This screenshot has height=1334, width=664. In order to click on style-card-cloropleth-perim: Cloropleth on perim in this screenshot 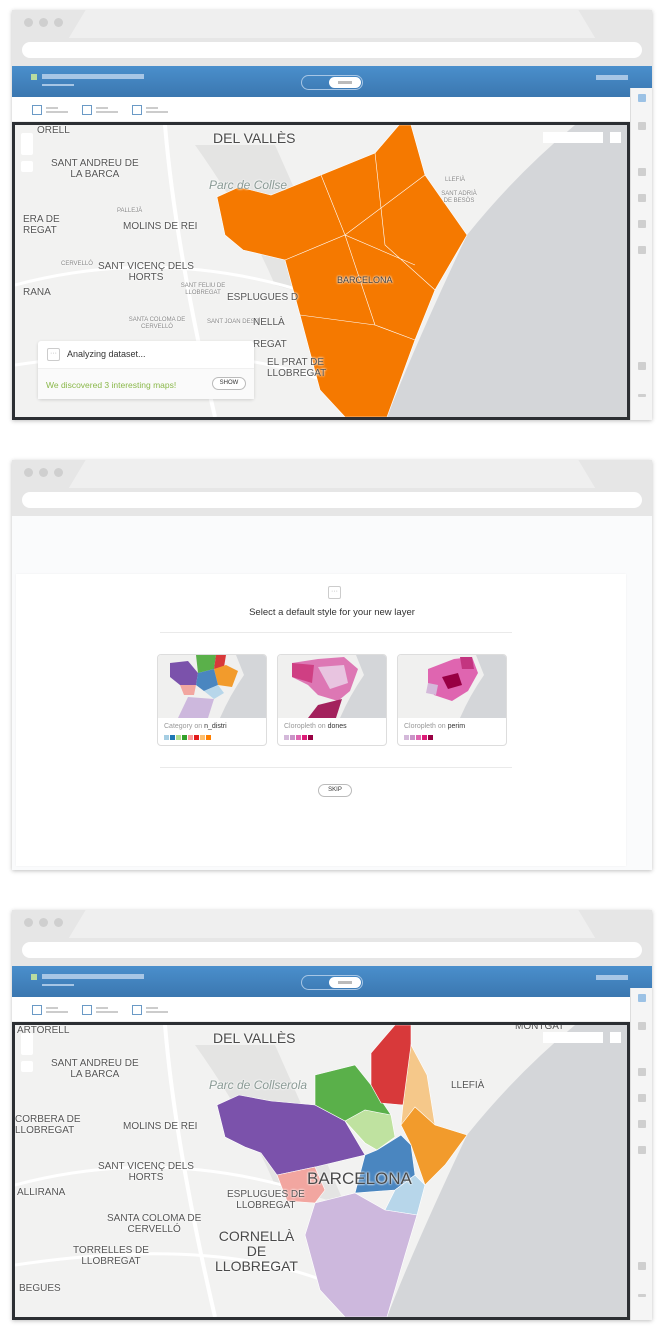, I will do `click(452, 700)`.